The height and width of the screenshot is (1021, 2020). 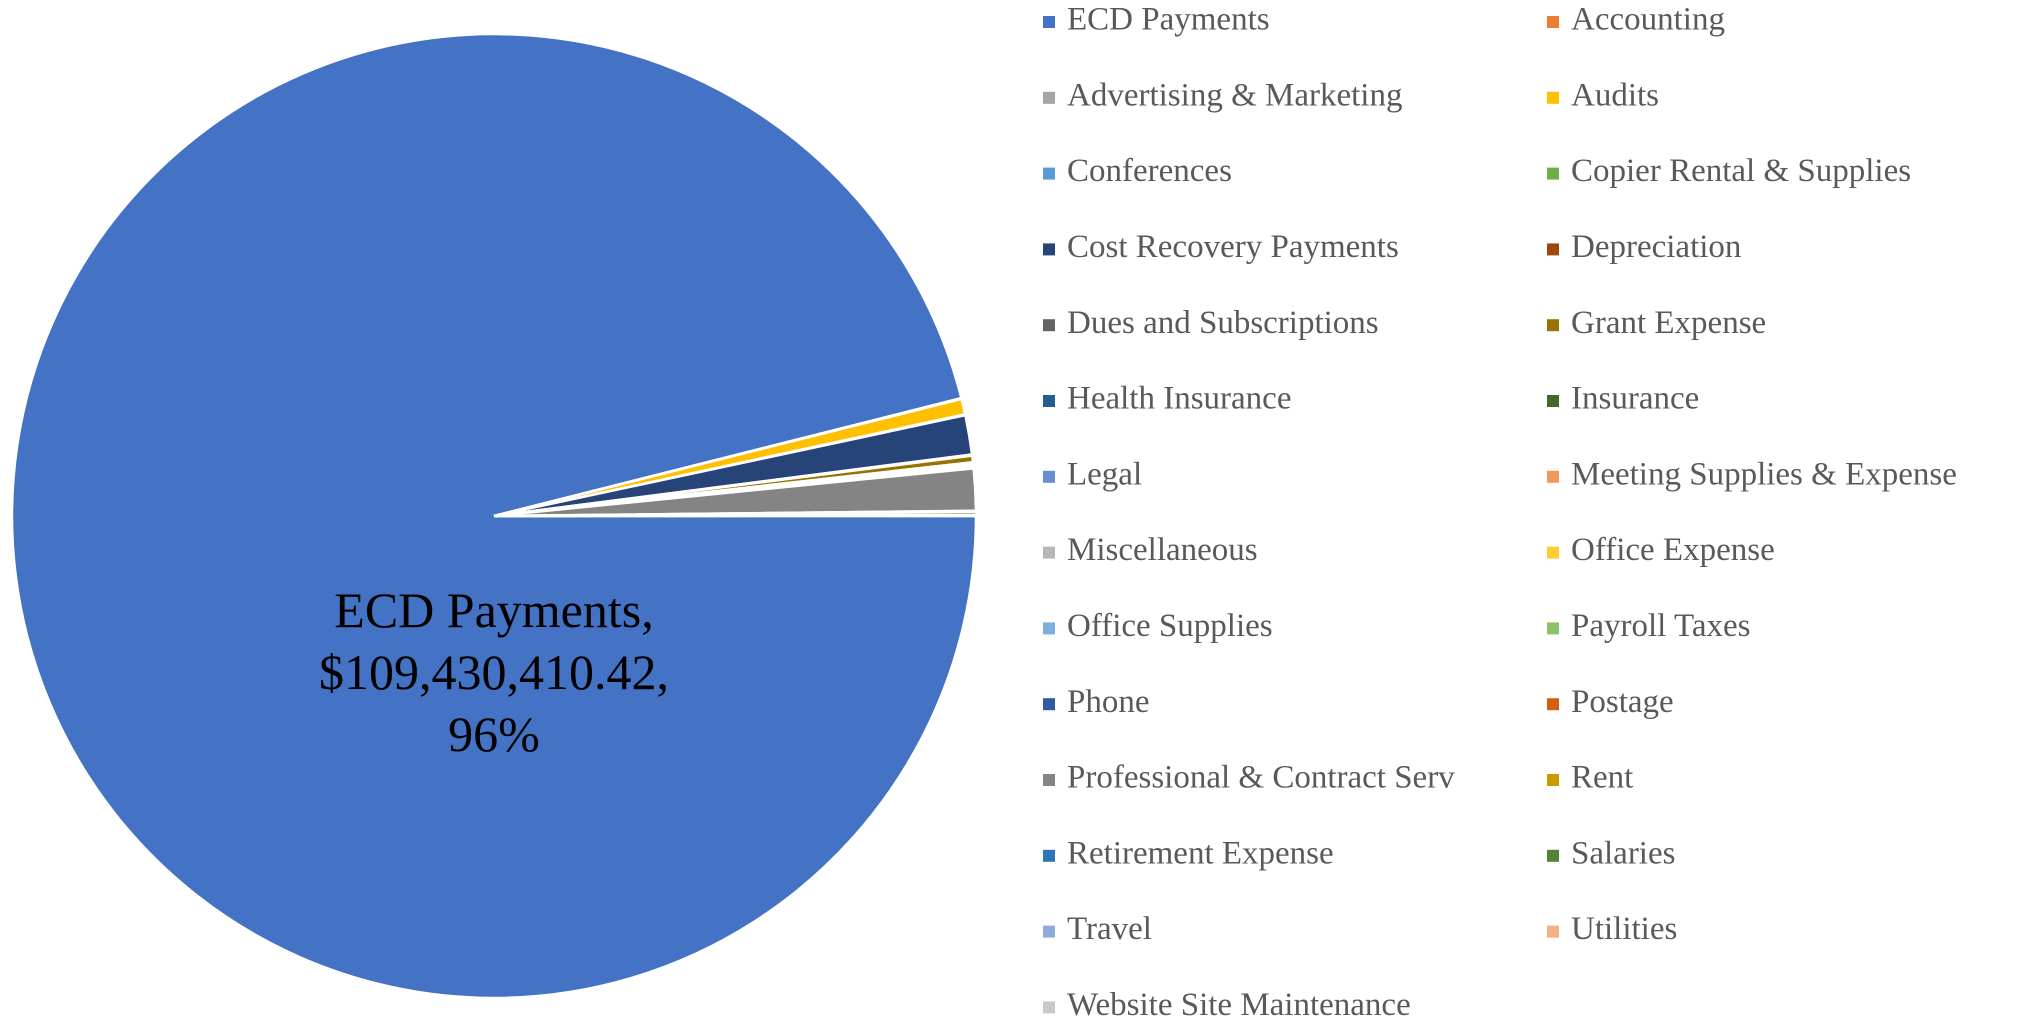 What do you see at coordinates (1602, 778) in the screenshot?
I see `legend-label: Rent` at bounding box center [1602, 778].